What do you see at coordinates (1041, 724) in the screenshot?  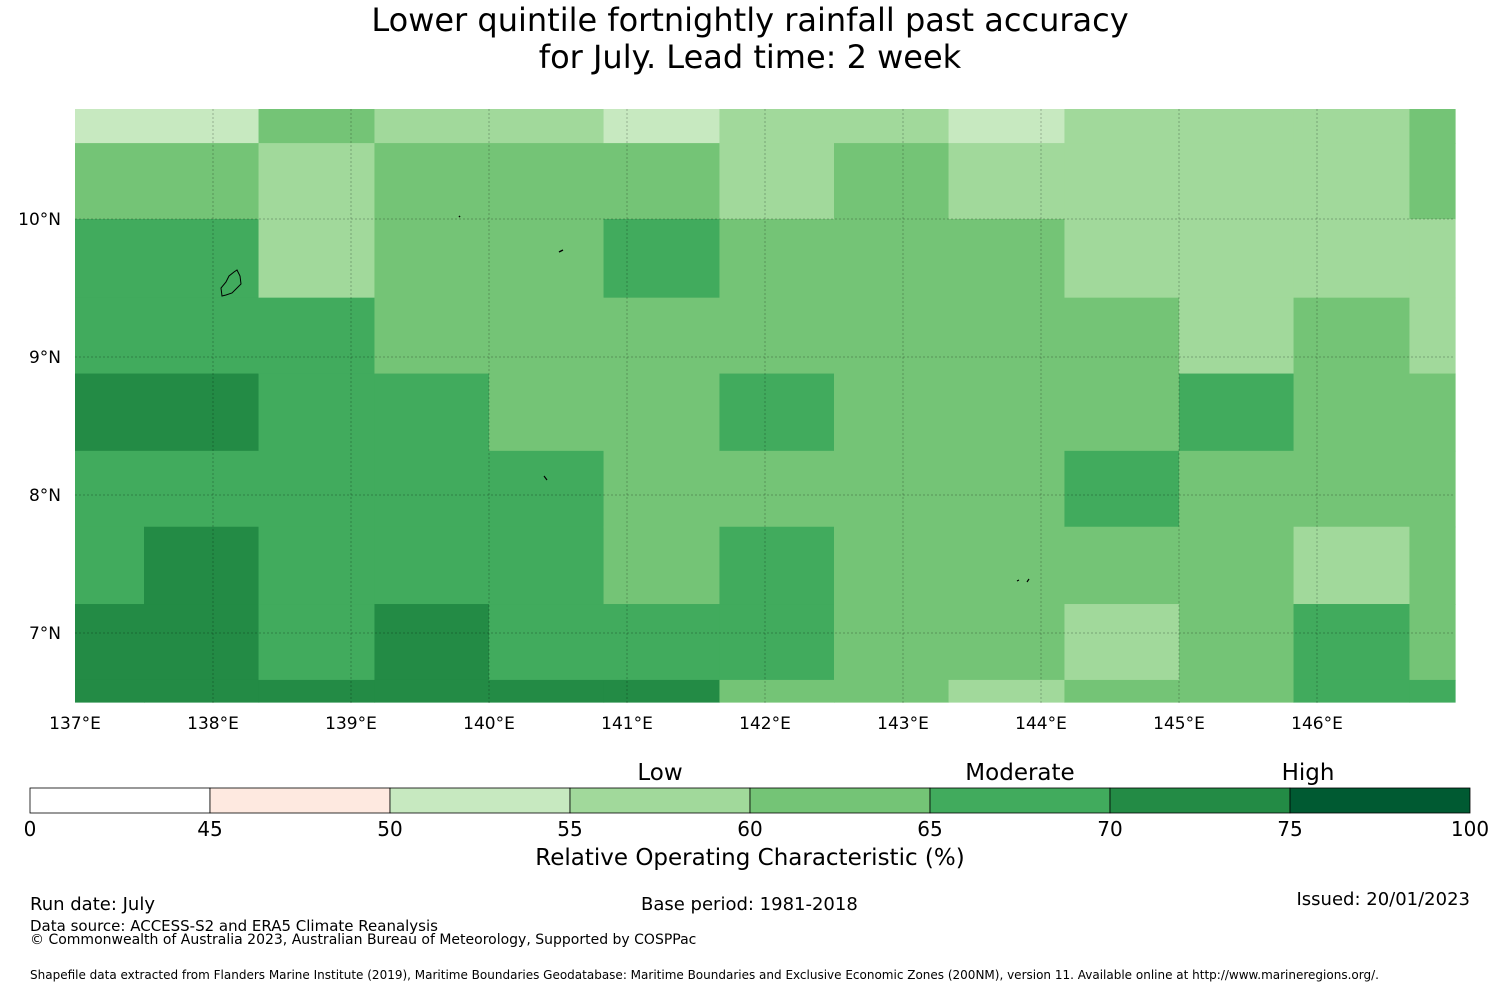 I see `longitude-label: 144°E` at bounding box center [1041, 724].